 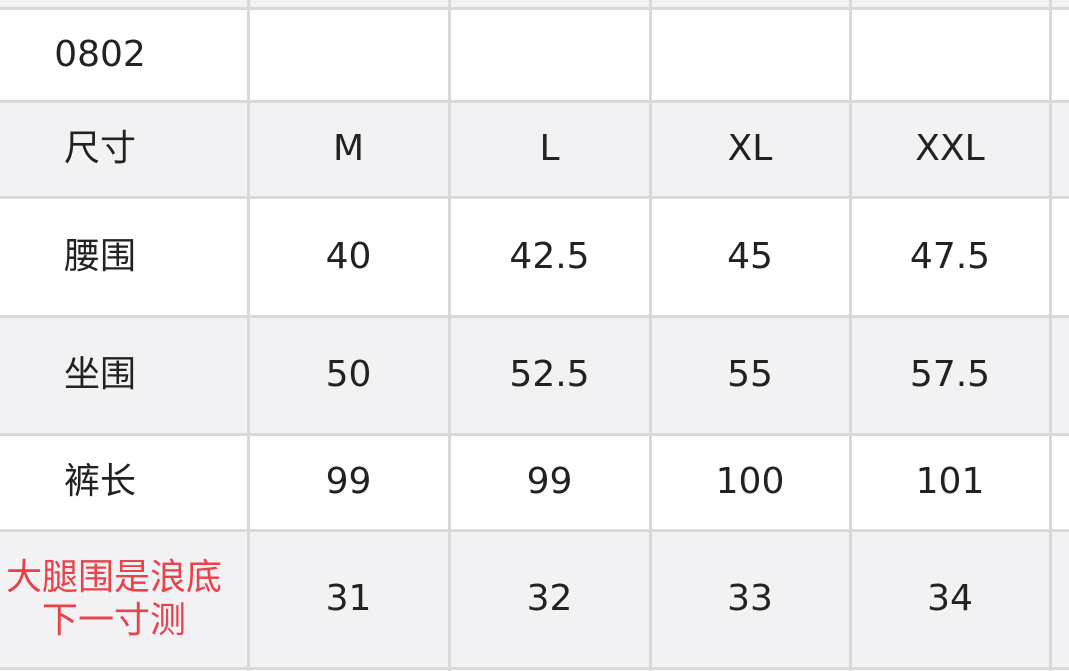 What do you see at coordinates (549, 375) in the screenshot?
I see `table-cell: 52.5` at bounding box center [549, 375].